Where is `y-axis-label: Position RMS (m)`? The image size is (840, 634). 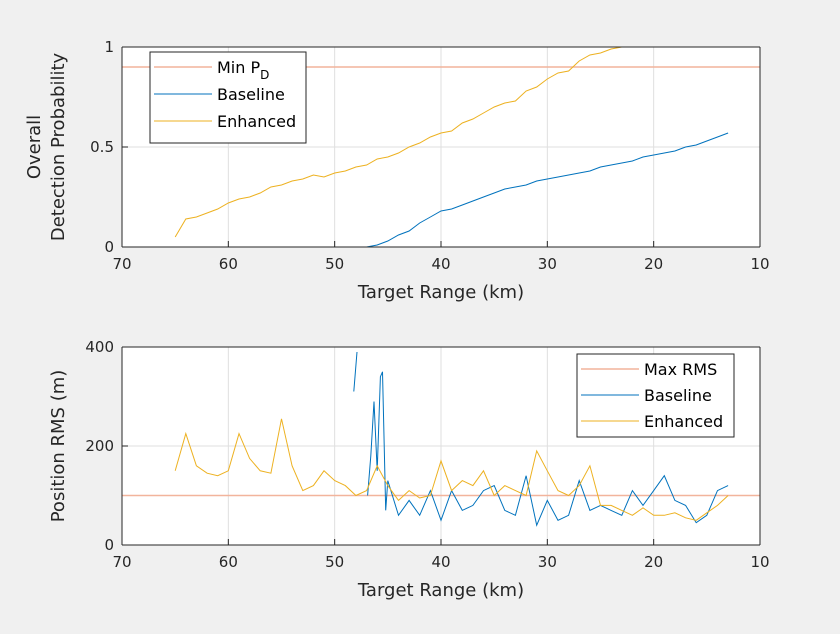
y-axis-label: Position RMS (m) is located at coordinates (58, 446).